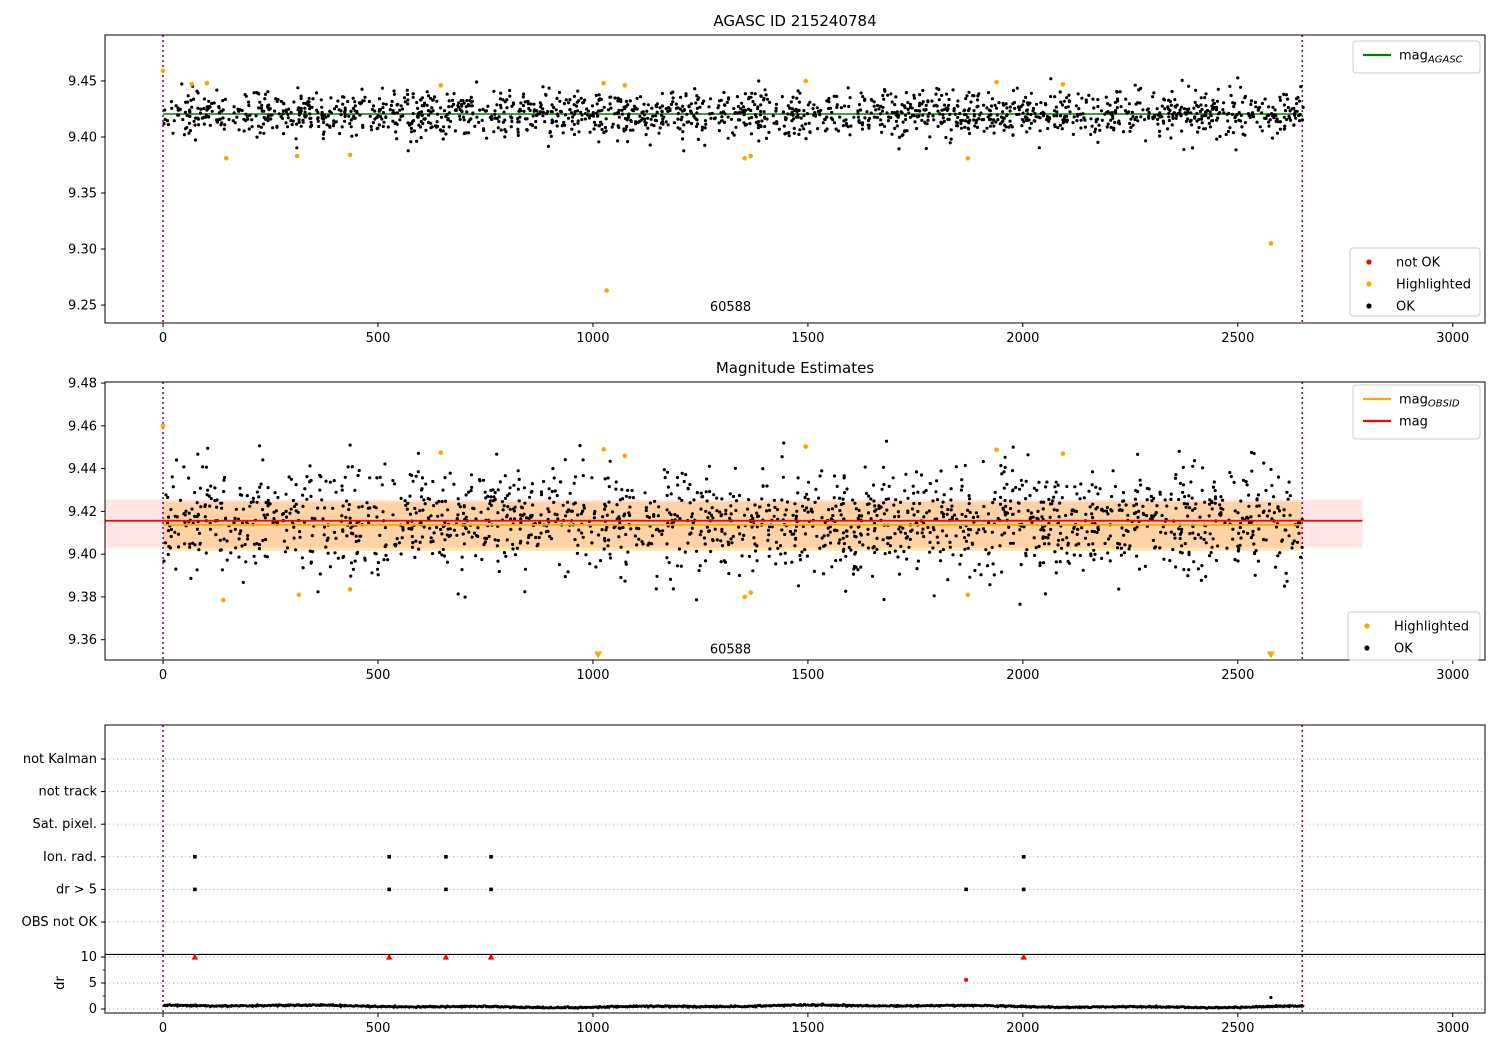  Describe the element at coordinates (82, 640) in the screenshot. I see `y-tick-label: 9.36` at that location.